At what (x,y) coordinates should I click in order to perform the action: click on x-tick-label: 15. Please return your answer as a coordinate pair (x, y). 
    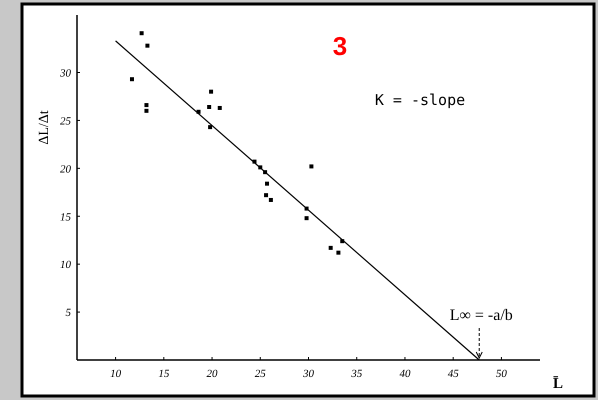
    Looking at the image, I should click on (164, 374).